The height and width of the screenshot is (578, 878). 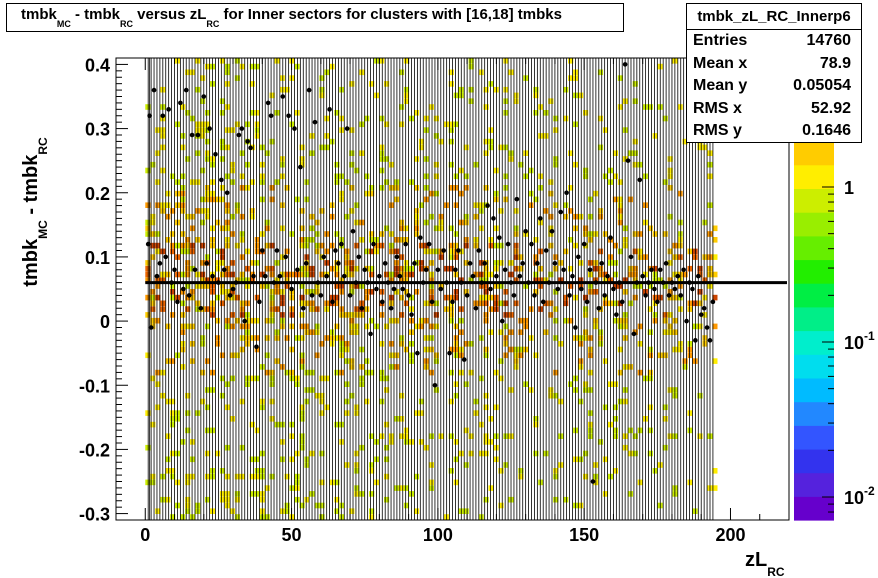 I want to click on stats-value: 0.05054, so click(x=822, y=85).